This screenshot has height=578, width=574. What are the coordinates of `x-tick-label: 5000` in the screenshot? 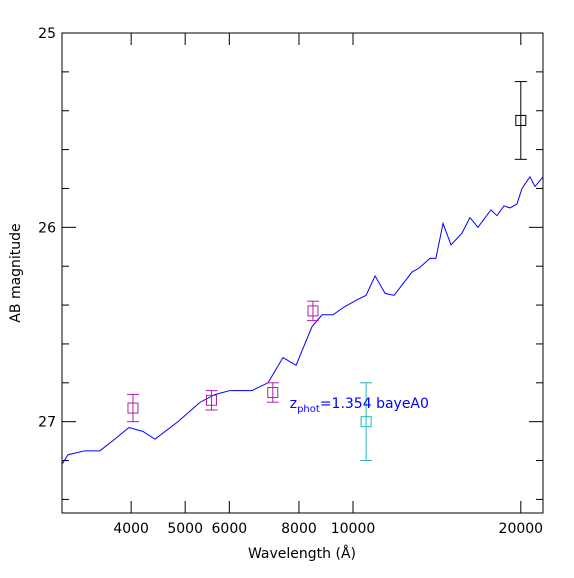 It's located at (185, 529).